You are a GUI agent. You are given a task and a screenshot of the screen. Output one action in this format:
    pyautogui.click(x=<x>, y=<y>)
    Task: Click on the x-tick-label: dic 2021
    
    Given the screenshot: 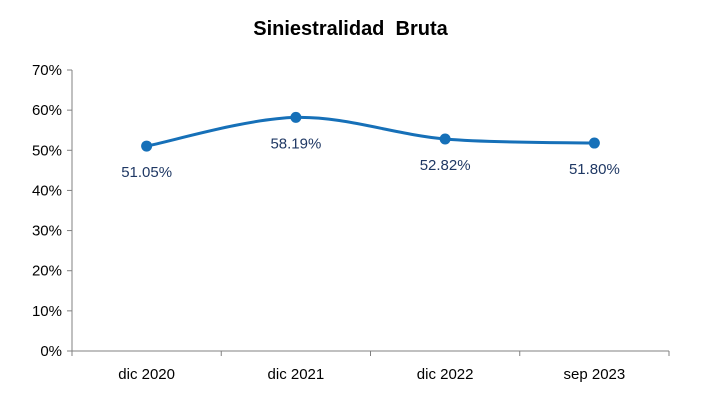 What is the action you would take?
    pyautogui.click(x=296, y=374)
    